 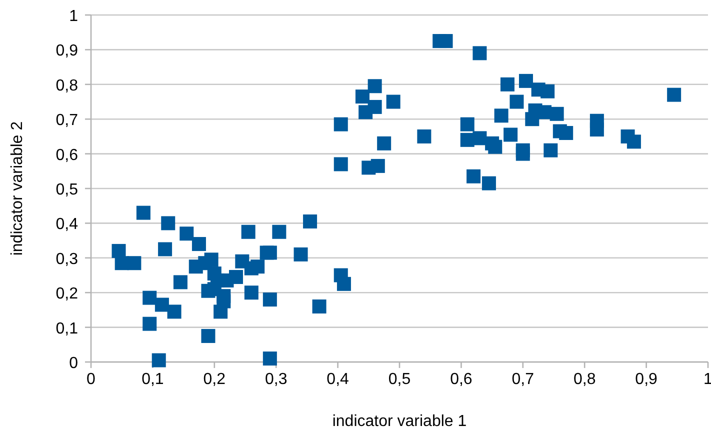 What do you see at coordinates (153, 379) in the screenshot?
I see `x-tick-label: 0,1` at bounding box center [153, 379].